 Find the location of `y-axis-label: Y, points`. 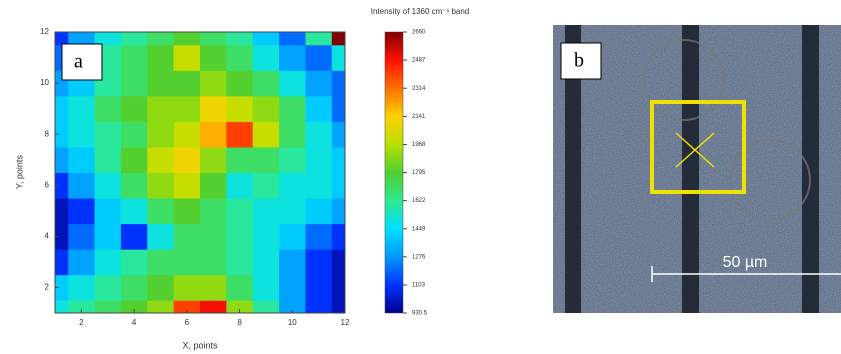

y-axis-label: Y, points is located at coordinates (19, 172).